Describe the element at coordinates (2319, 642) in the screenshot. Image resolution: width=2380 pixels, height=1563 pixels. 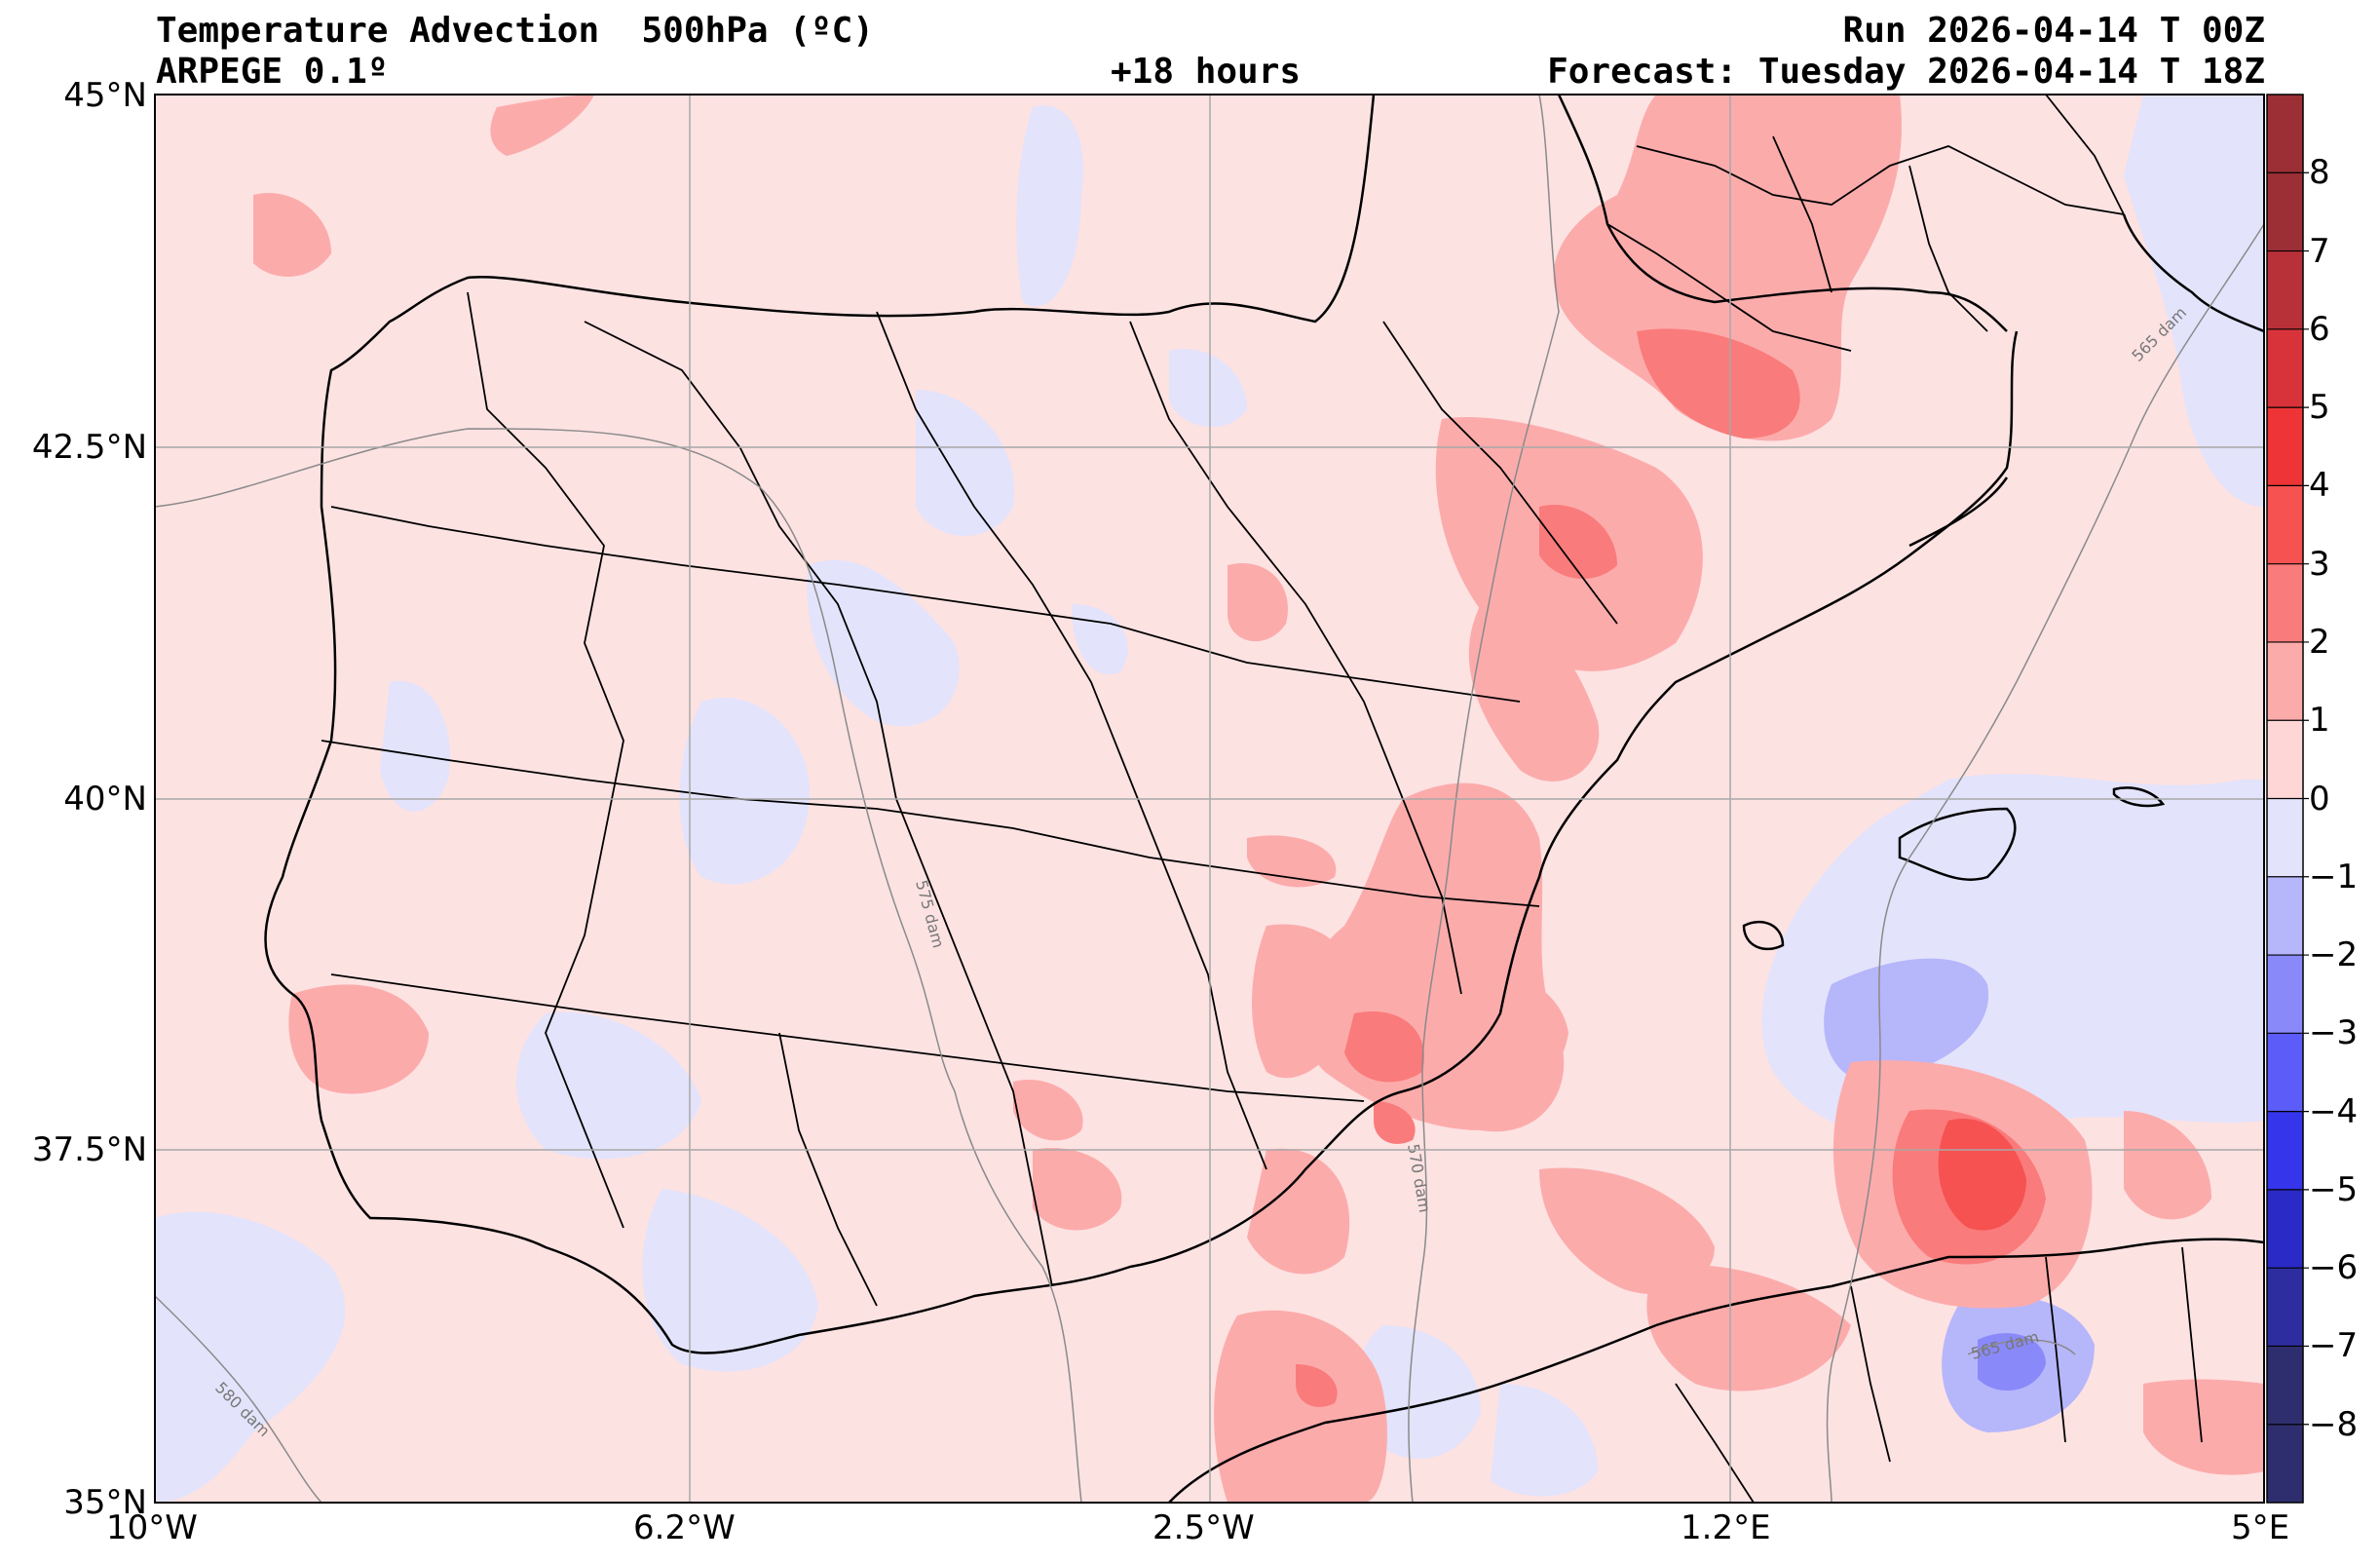
I see `colorbar-tick-label: 2` at that location.